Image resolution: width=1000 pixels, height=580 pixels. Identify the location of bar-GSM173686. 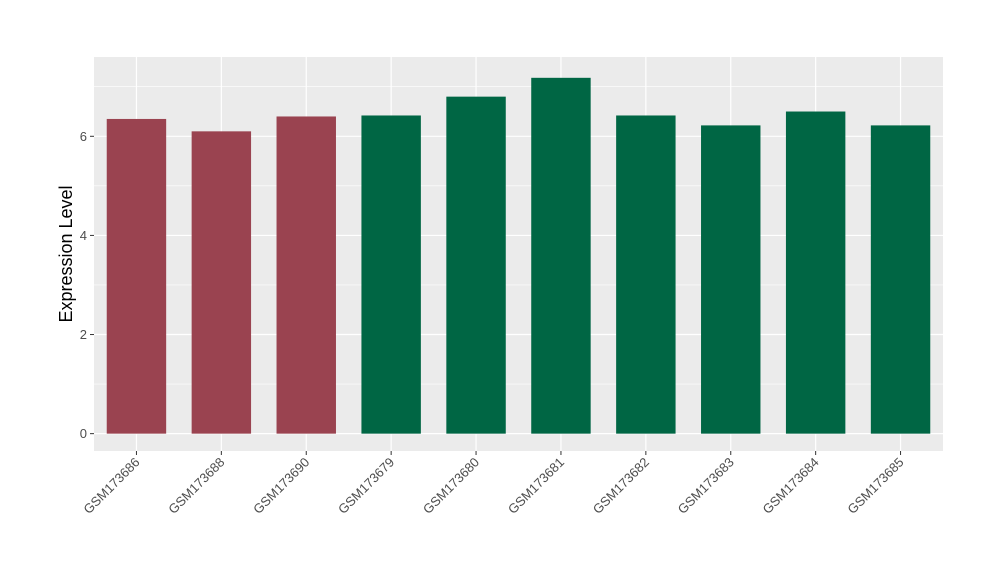
(136, 276).